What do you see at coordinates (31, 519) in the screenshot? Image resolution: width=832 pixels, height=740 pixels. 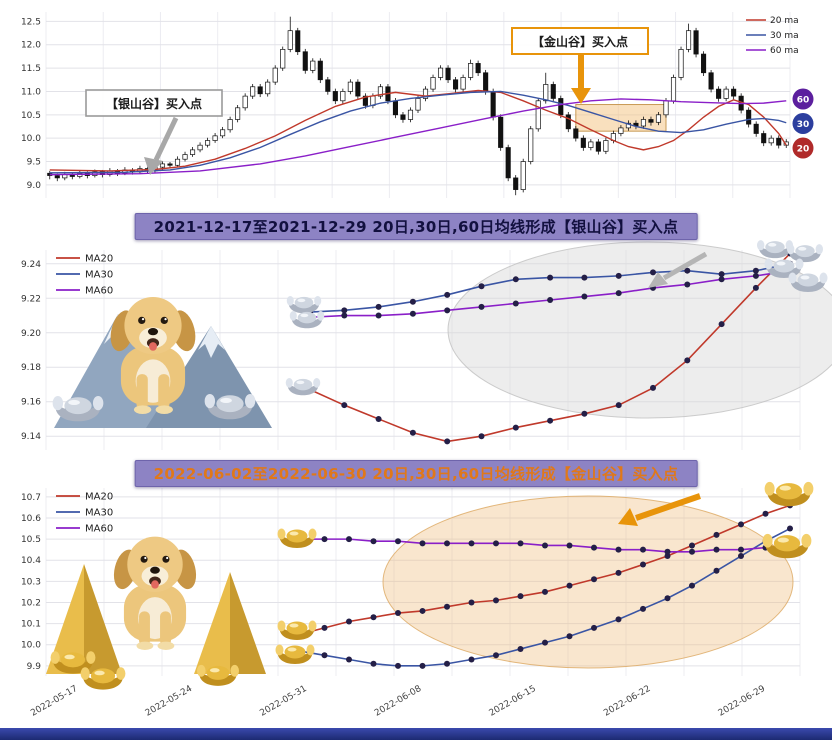 I see `y-tick-label: 10.6` at bounding box center [31, 519].